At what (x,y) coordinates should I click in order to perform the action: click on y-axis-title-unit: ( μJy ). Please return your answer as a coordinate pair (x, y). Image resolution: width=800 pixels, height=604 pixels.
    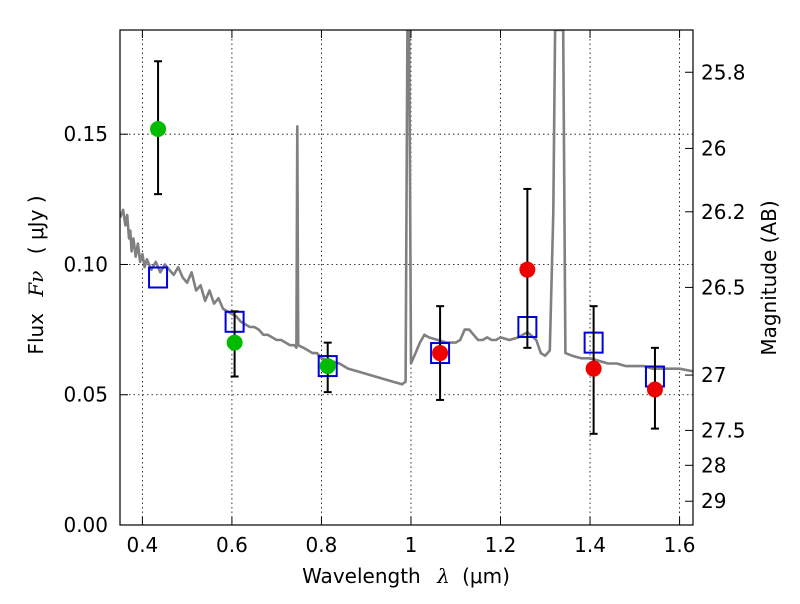
    Looking at the image, I should click on (36, 224).